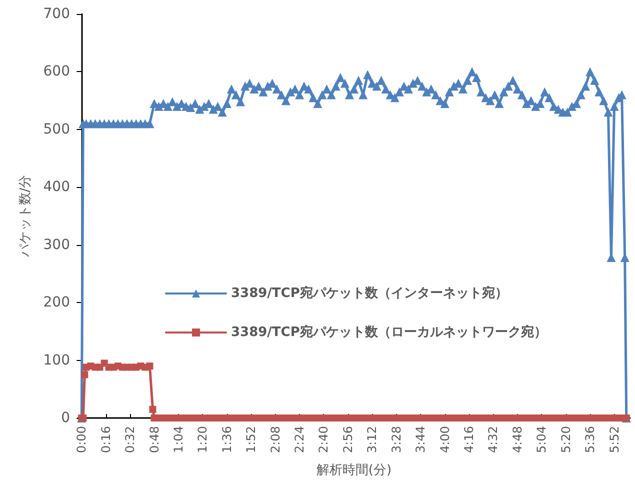 This screenshot has height=484, width=635. Describe the element at coordinates (130, 439) in the screenshot. I see `x-tick-label: 0:32` at that location.